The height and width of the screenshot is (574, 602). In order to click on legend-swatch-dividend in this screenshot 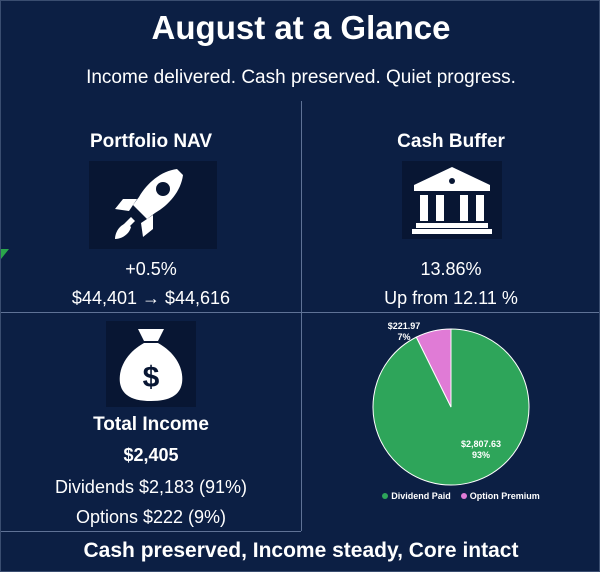, I will do `click(385, 496)`.